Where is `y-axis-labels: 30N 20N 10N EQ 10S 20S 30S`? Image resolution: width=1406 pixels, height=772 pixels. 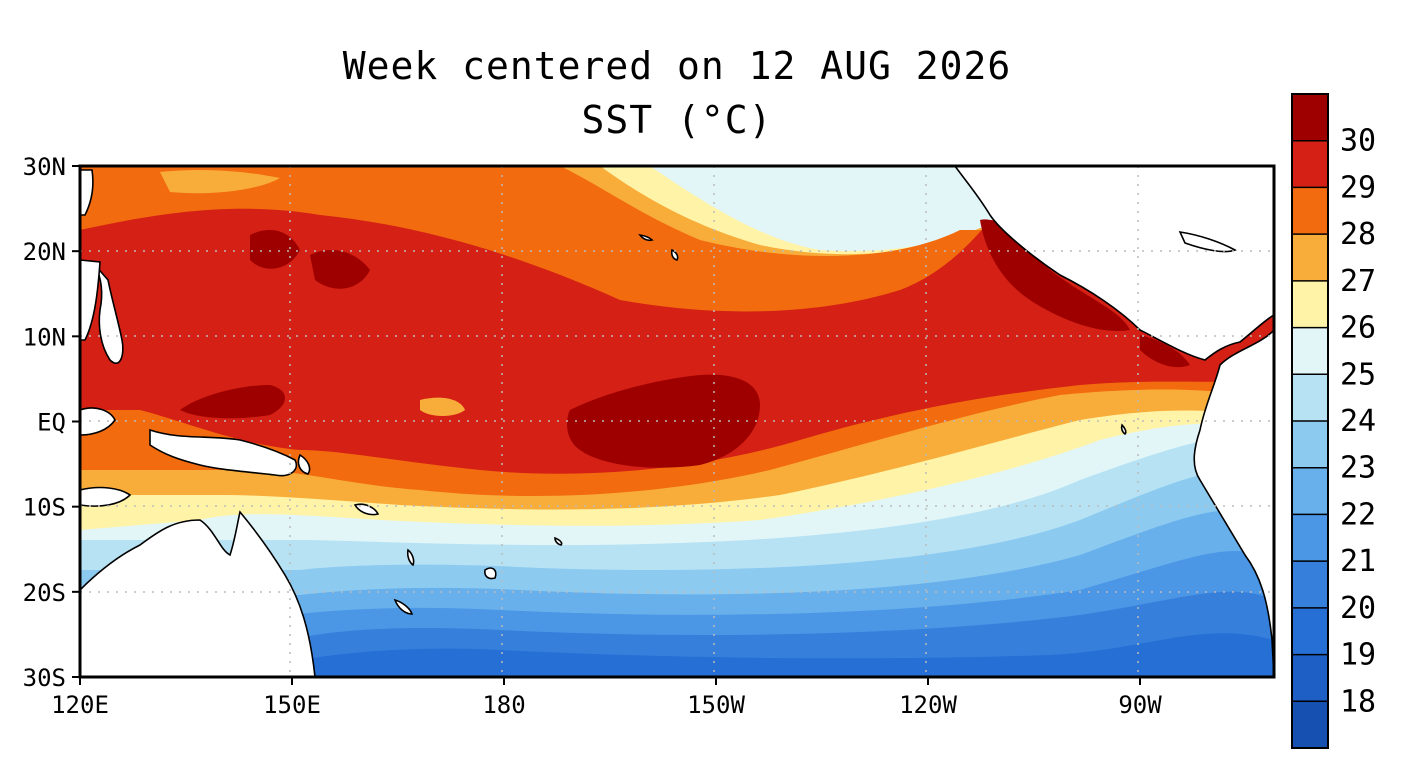 y-axis-labels: 30N 20N 10N EQ 10S 20S 30S is located at coordinates (44, 422).